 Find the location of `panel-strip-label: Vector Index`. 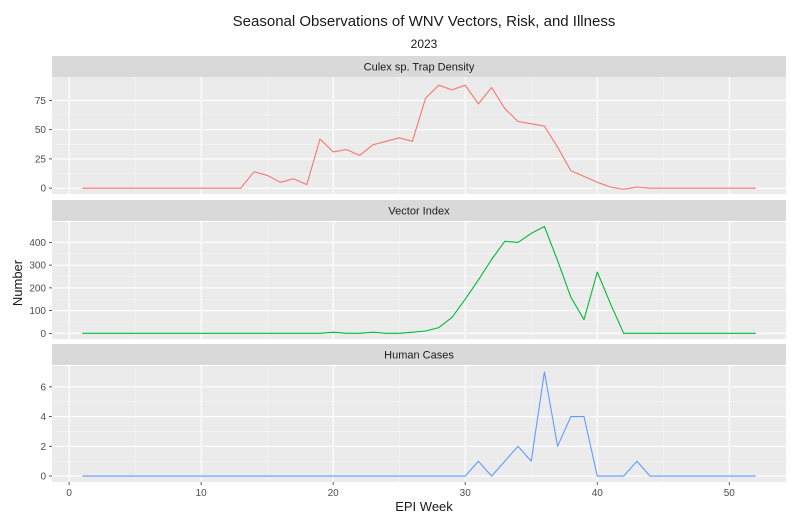

panel-strip-label: Vector Index is located at coordinates (419, 212).